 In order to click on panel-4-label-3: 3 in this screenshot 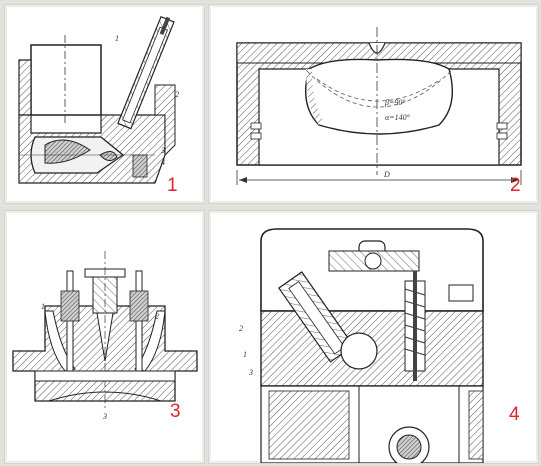, I will do `click(250, 372)`.